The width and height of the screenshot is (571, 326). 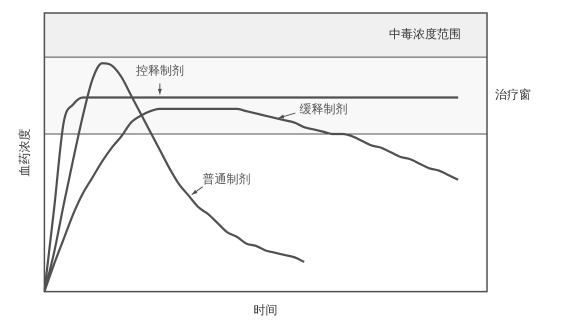 I want to click on legend-label: 缓释制剂, so click(x=323, y=109).